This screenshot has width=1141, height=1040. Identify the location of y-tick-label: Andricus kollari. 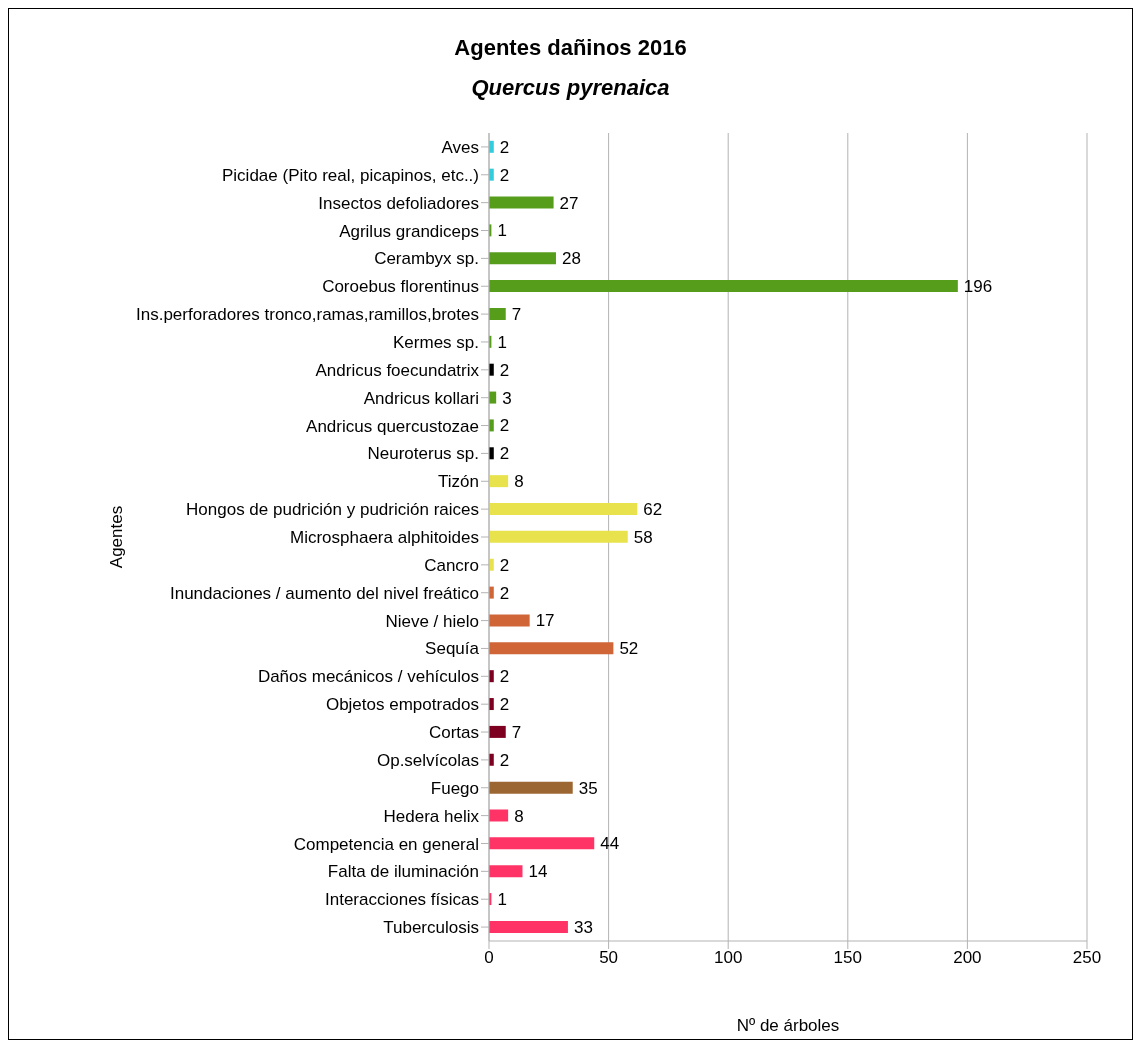
(421, 398).